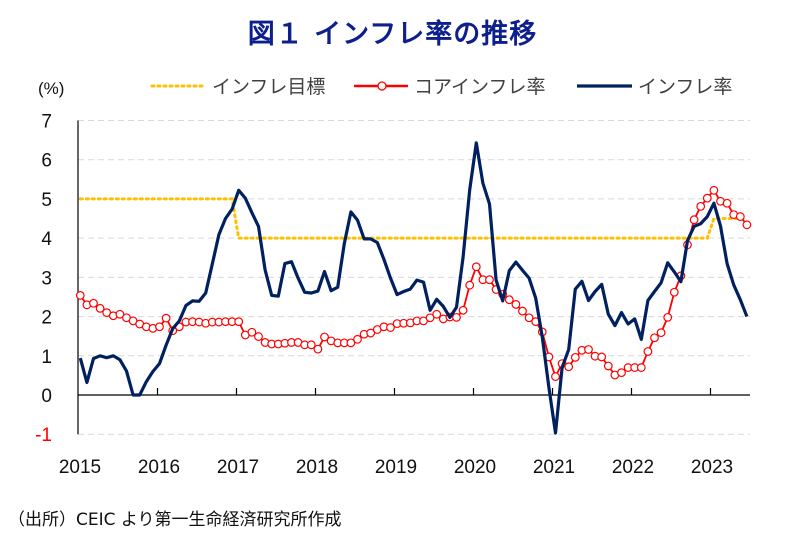  I want to click on y-tick-label: 7, so click(46, 122).